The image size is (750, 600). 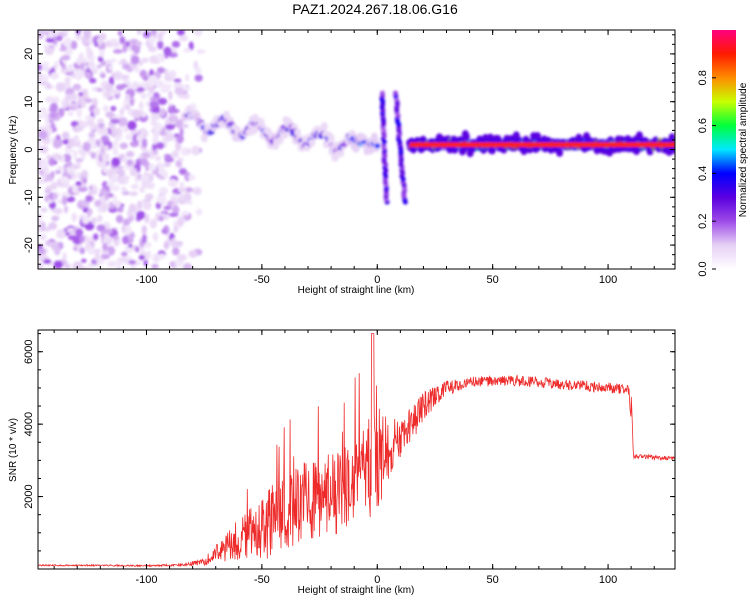 What do you see at coordinates (29, 102) in the screenshot?
I see `spectrogram-y-tick-label: 10` at bounding box center [29, 102].